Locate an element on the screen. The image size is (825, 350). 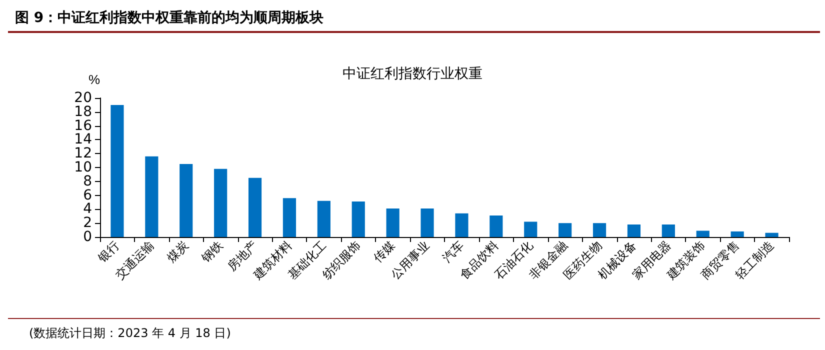
y-tick-label: 16 is located at coordinates (83, 126).